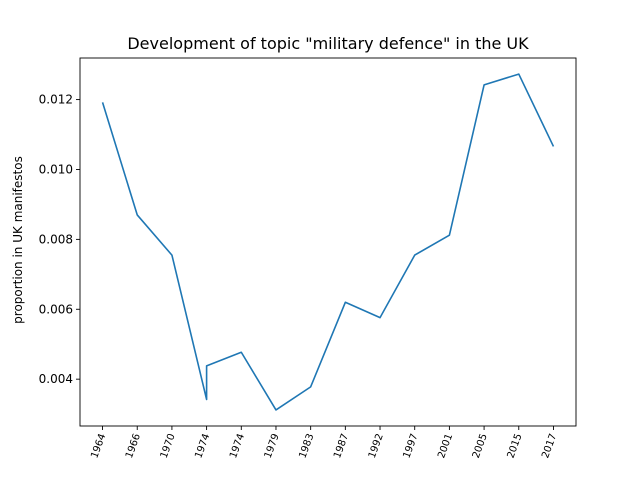 The width and height of the screenshot is (640, 480). Describe the element at coordinates (480, 446) in the screenshot. I see `x-tick-label: 2005` at that location.